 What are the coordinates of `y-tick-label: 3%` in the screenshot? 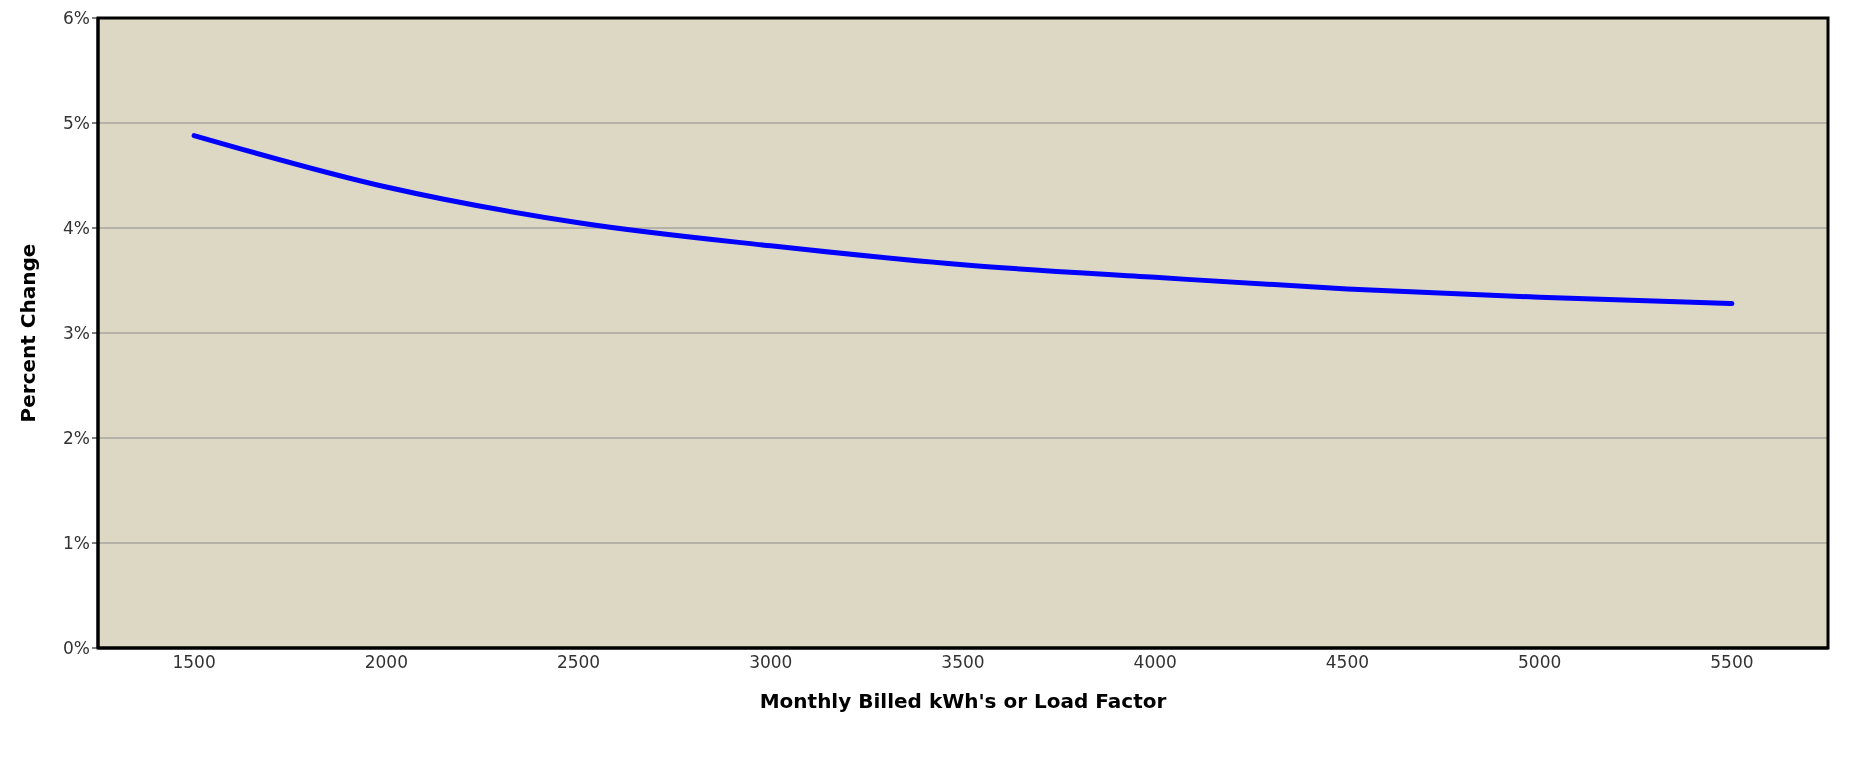 It's located at (76, 333).